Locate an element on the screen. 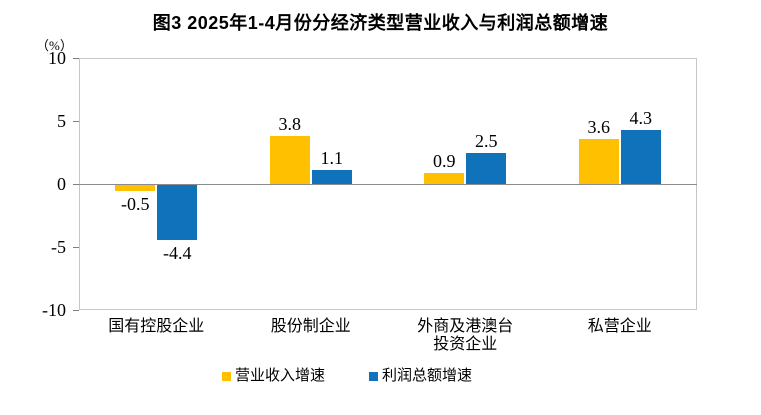 The width and height of the screenshot is (761, 415). bar-value-label: -0.5 is located at coordinates (135, 204).